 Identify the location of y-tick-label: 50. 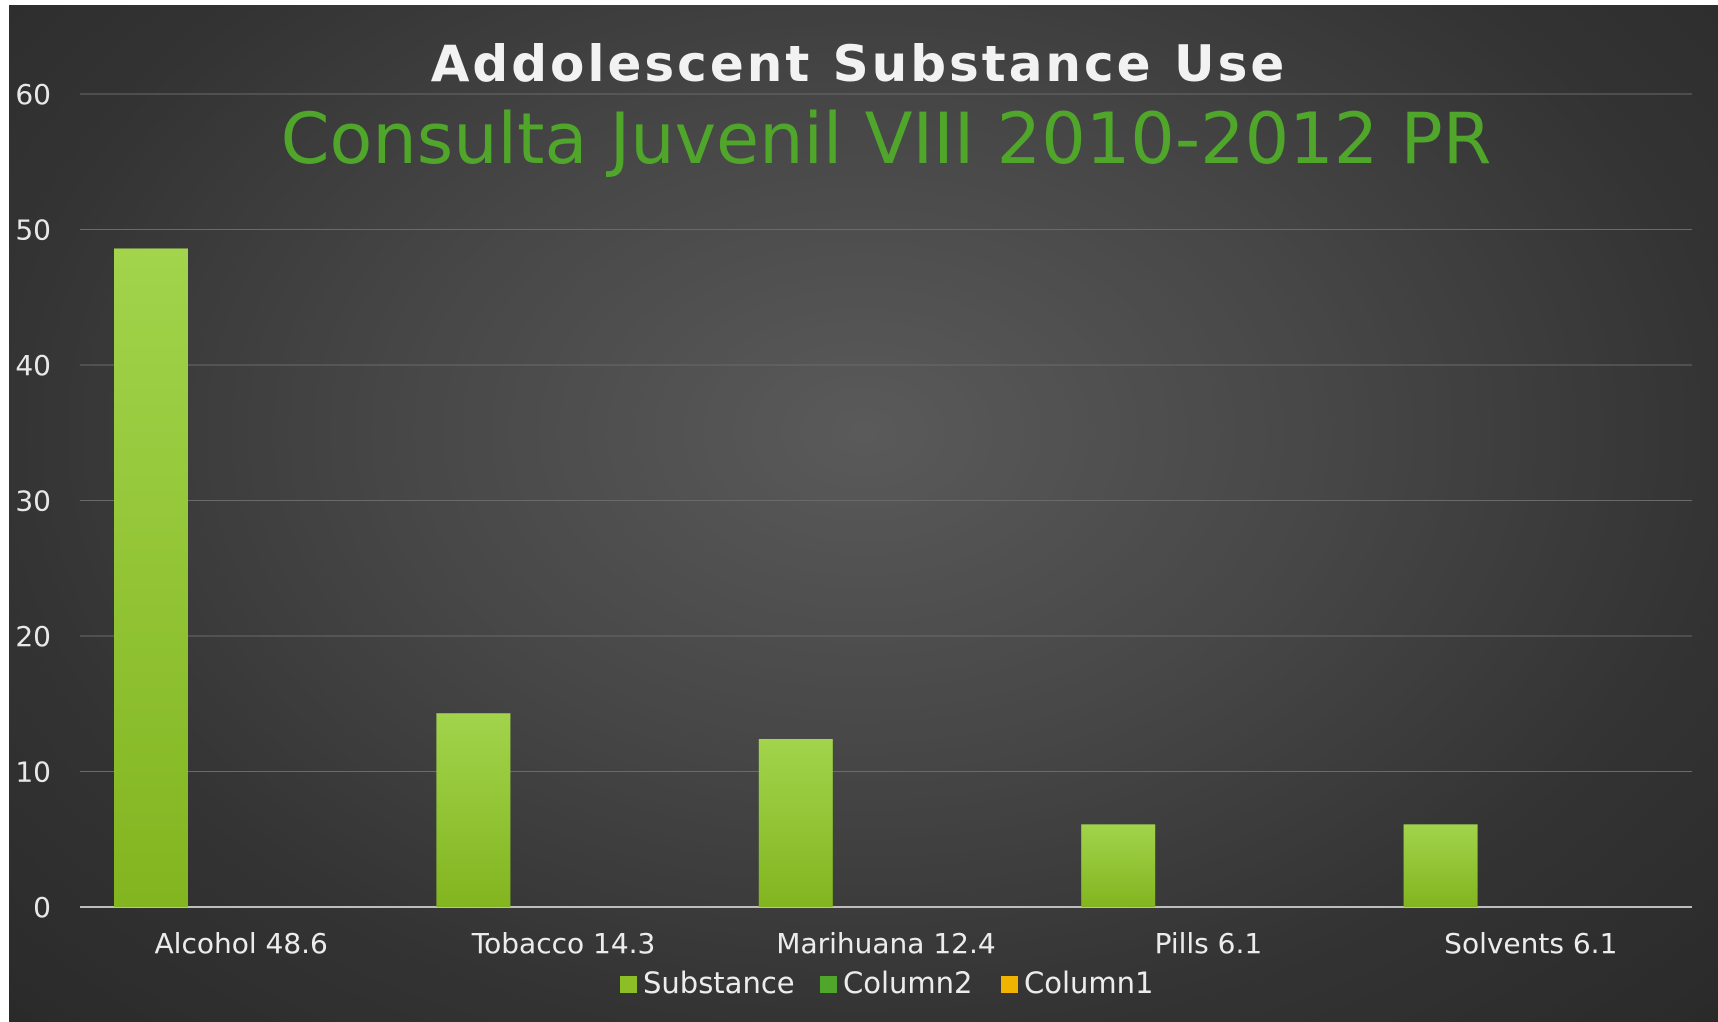
(33, 230).